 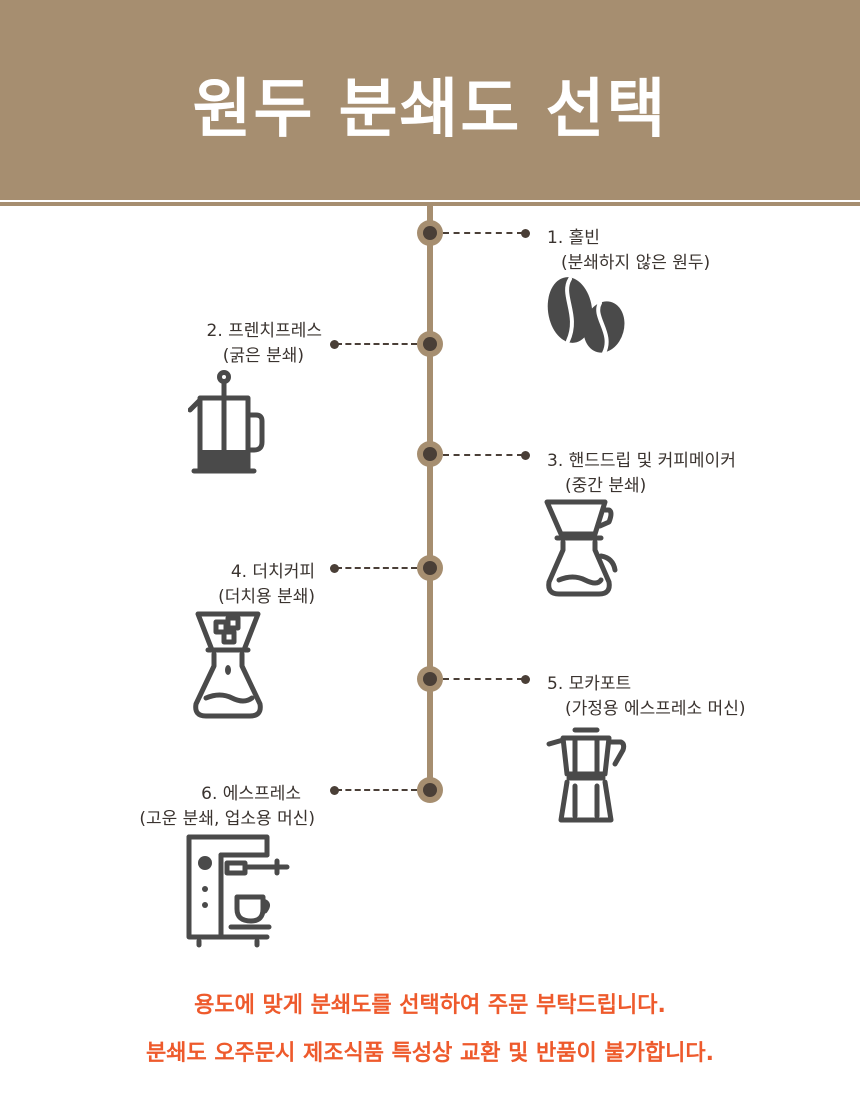 What do you see at coordinates (641, 461) in the screenshot?
I see `step-title: 3. 핸드드립 및 커피메이커` at bounding box center [641, 461].